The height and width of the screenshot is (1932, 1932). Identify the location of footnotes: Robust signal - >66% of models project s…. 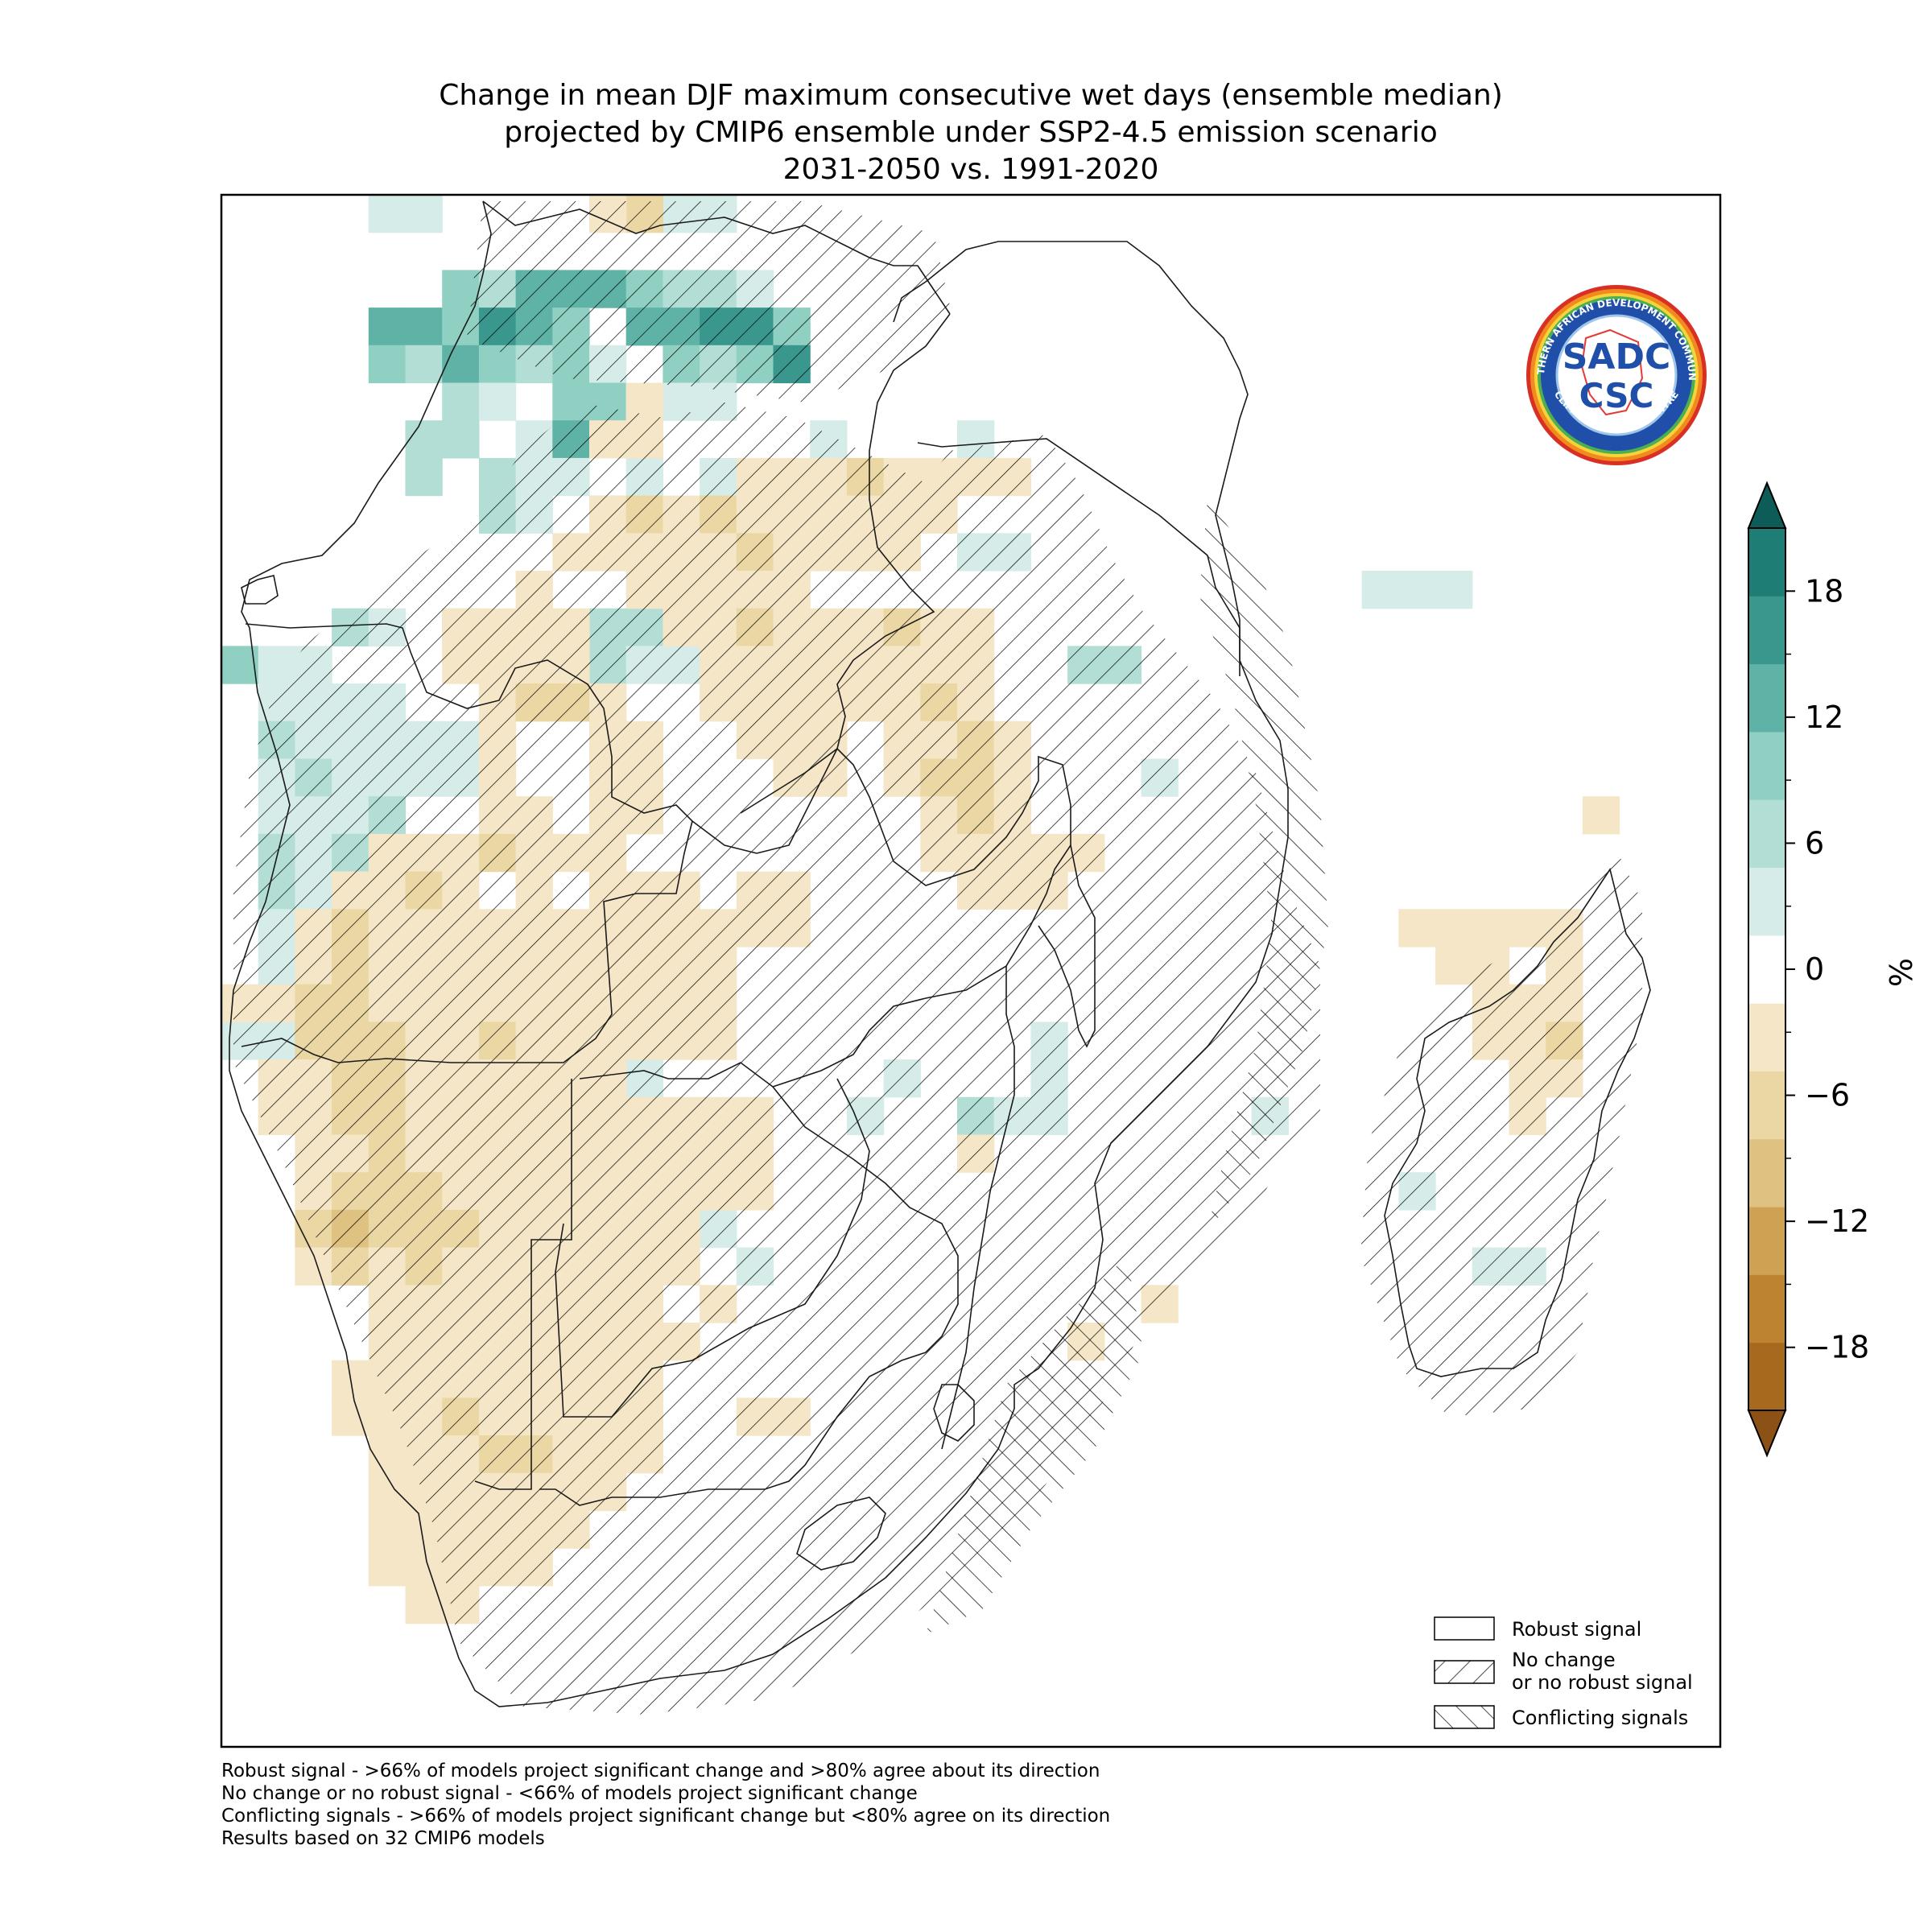
(665, 1805).